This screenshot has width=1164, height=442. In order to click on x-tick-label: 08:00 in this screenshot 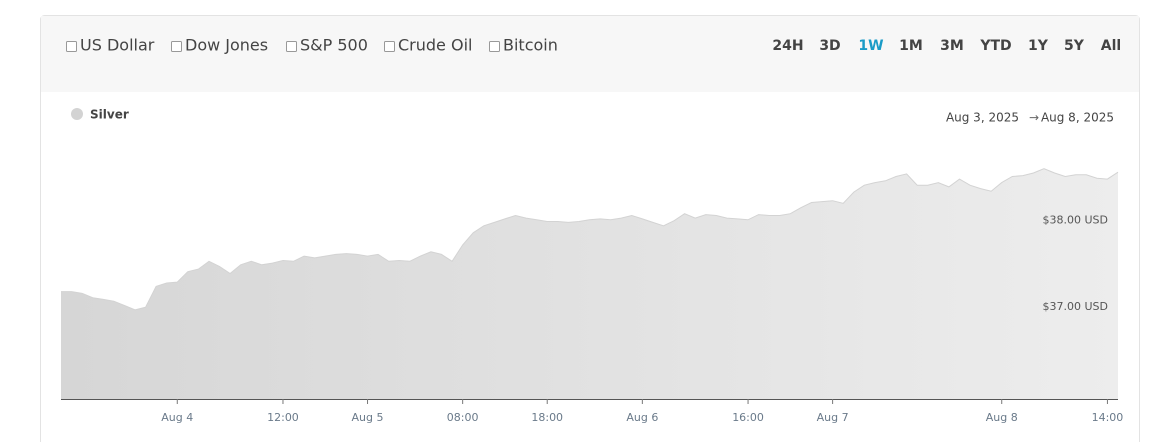, I will do `click(463, 417)`.